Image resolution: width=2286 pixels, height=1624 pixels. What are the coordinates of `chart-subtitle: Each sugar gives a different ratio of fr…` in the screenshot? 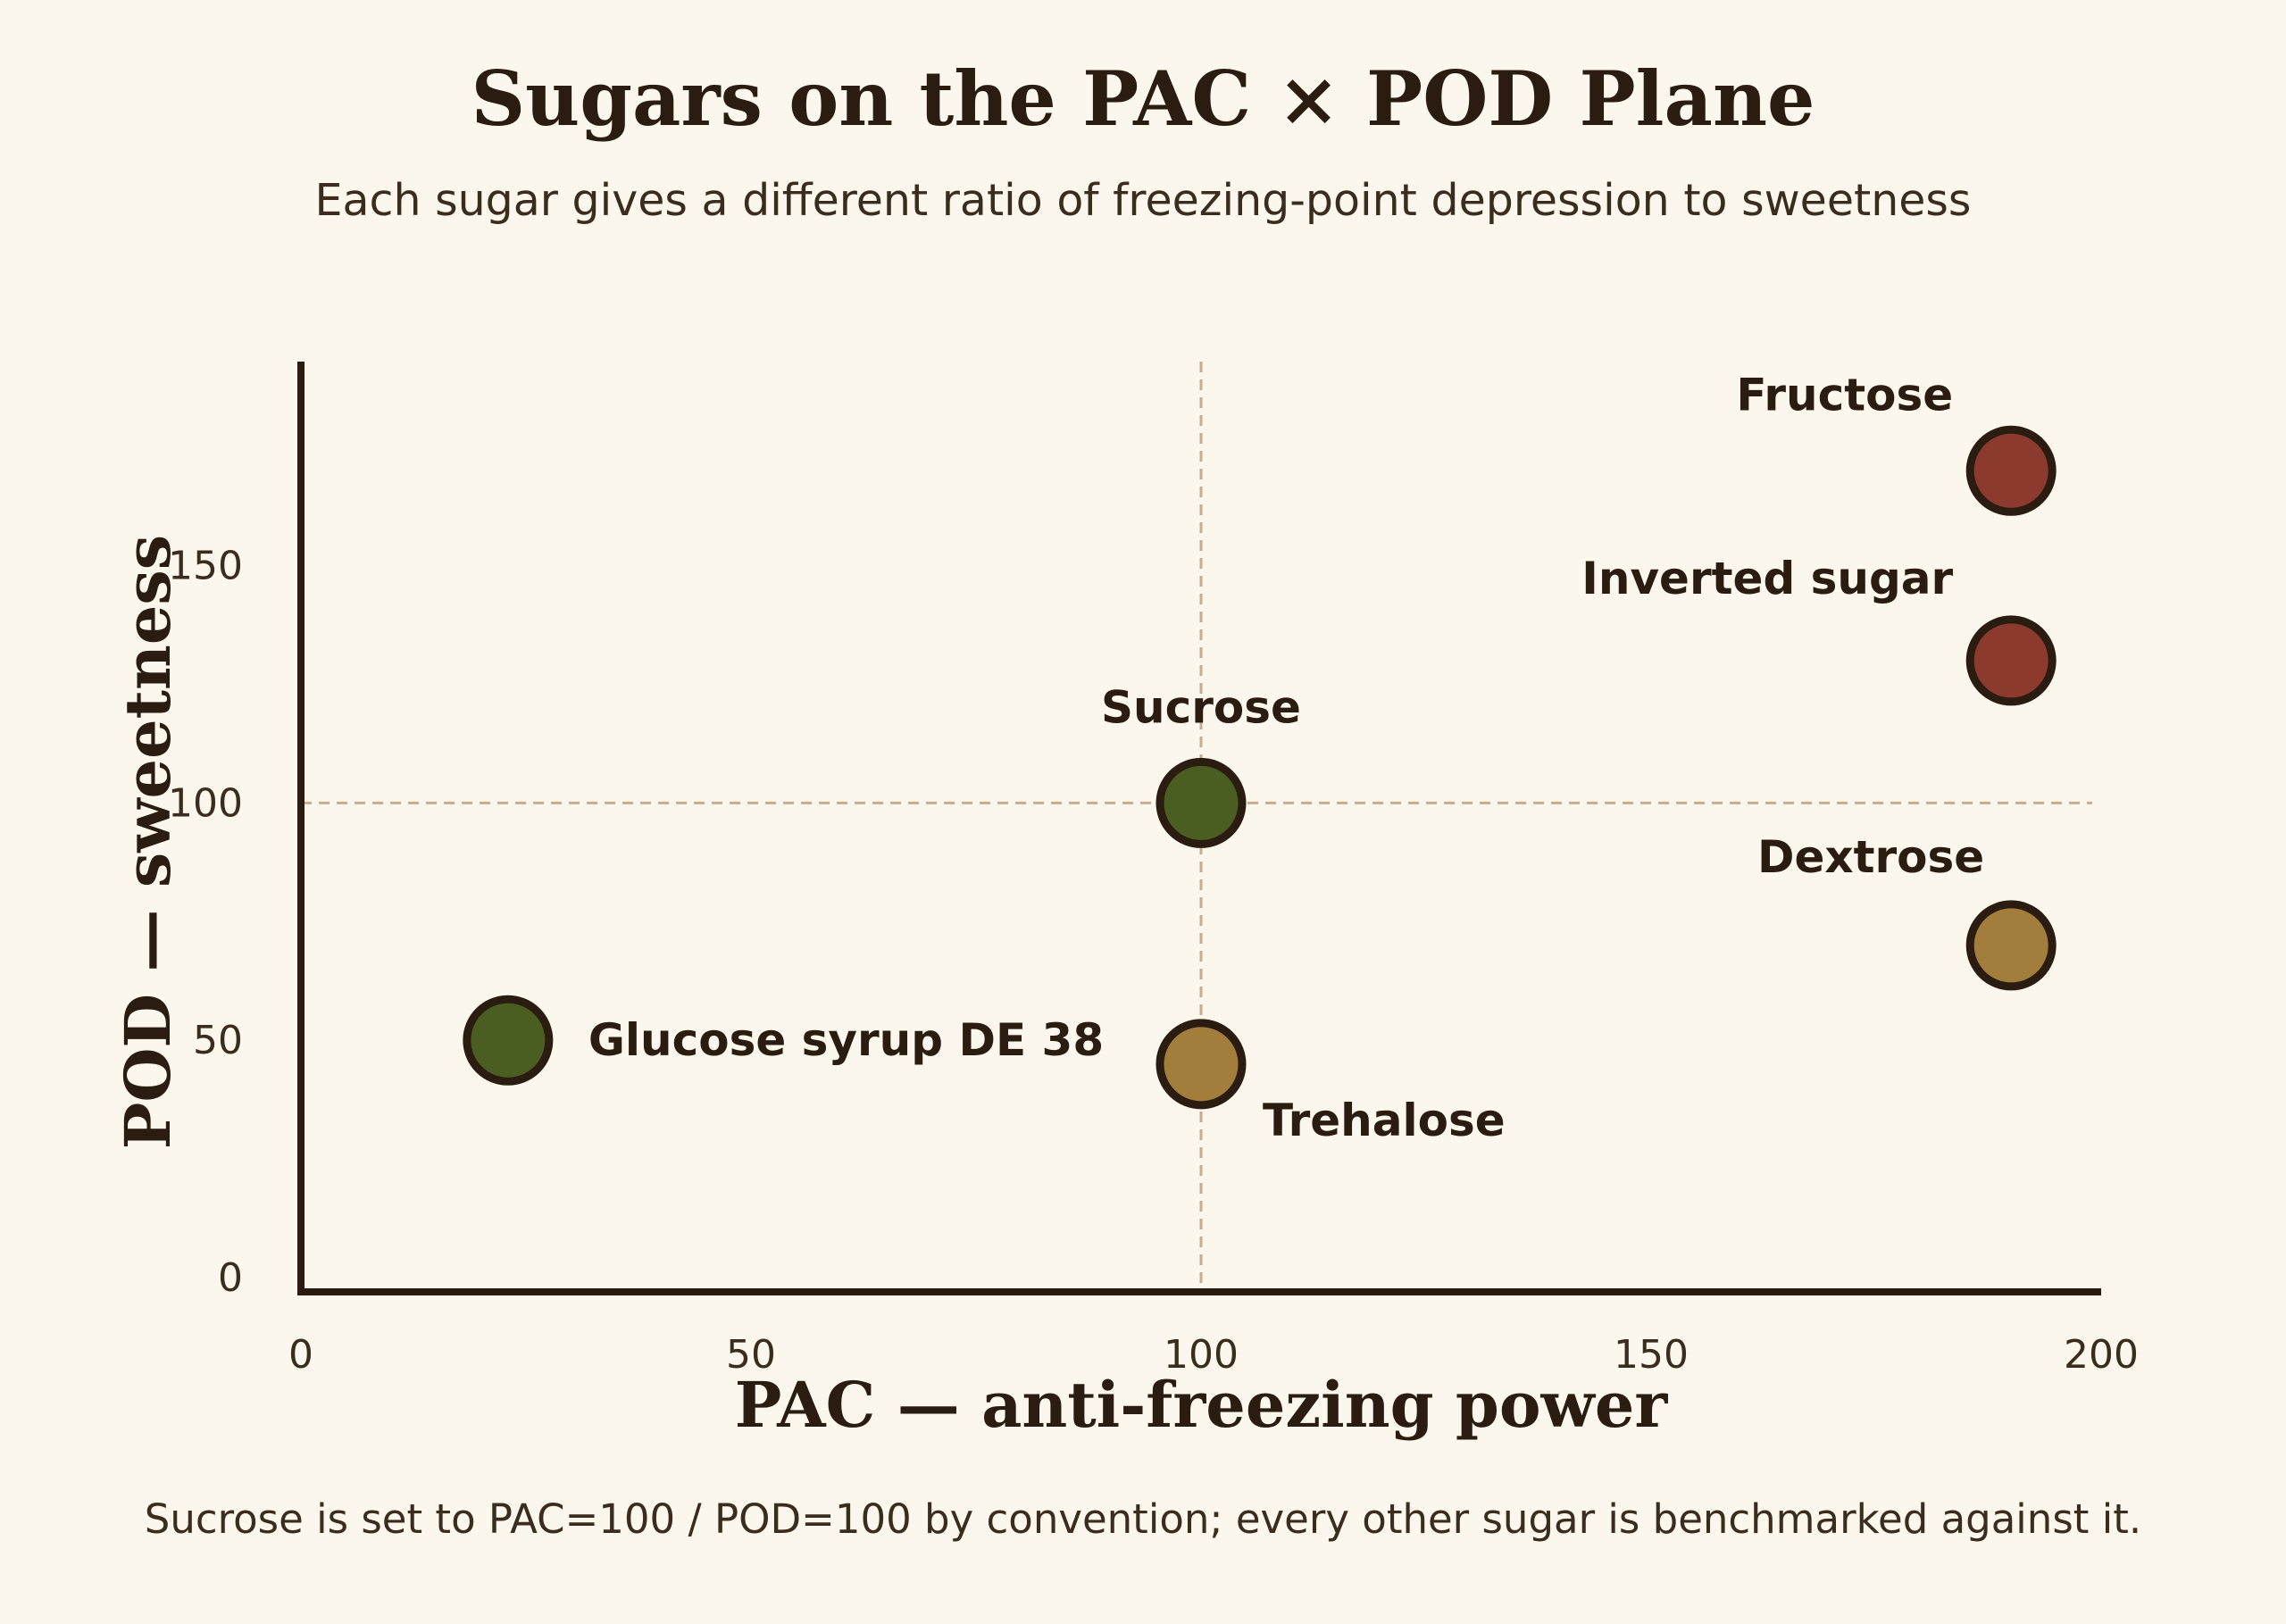 It's located at (1143, 200).